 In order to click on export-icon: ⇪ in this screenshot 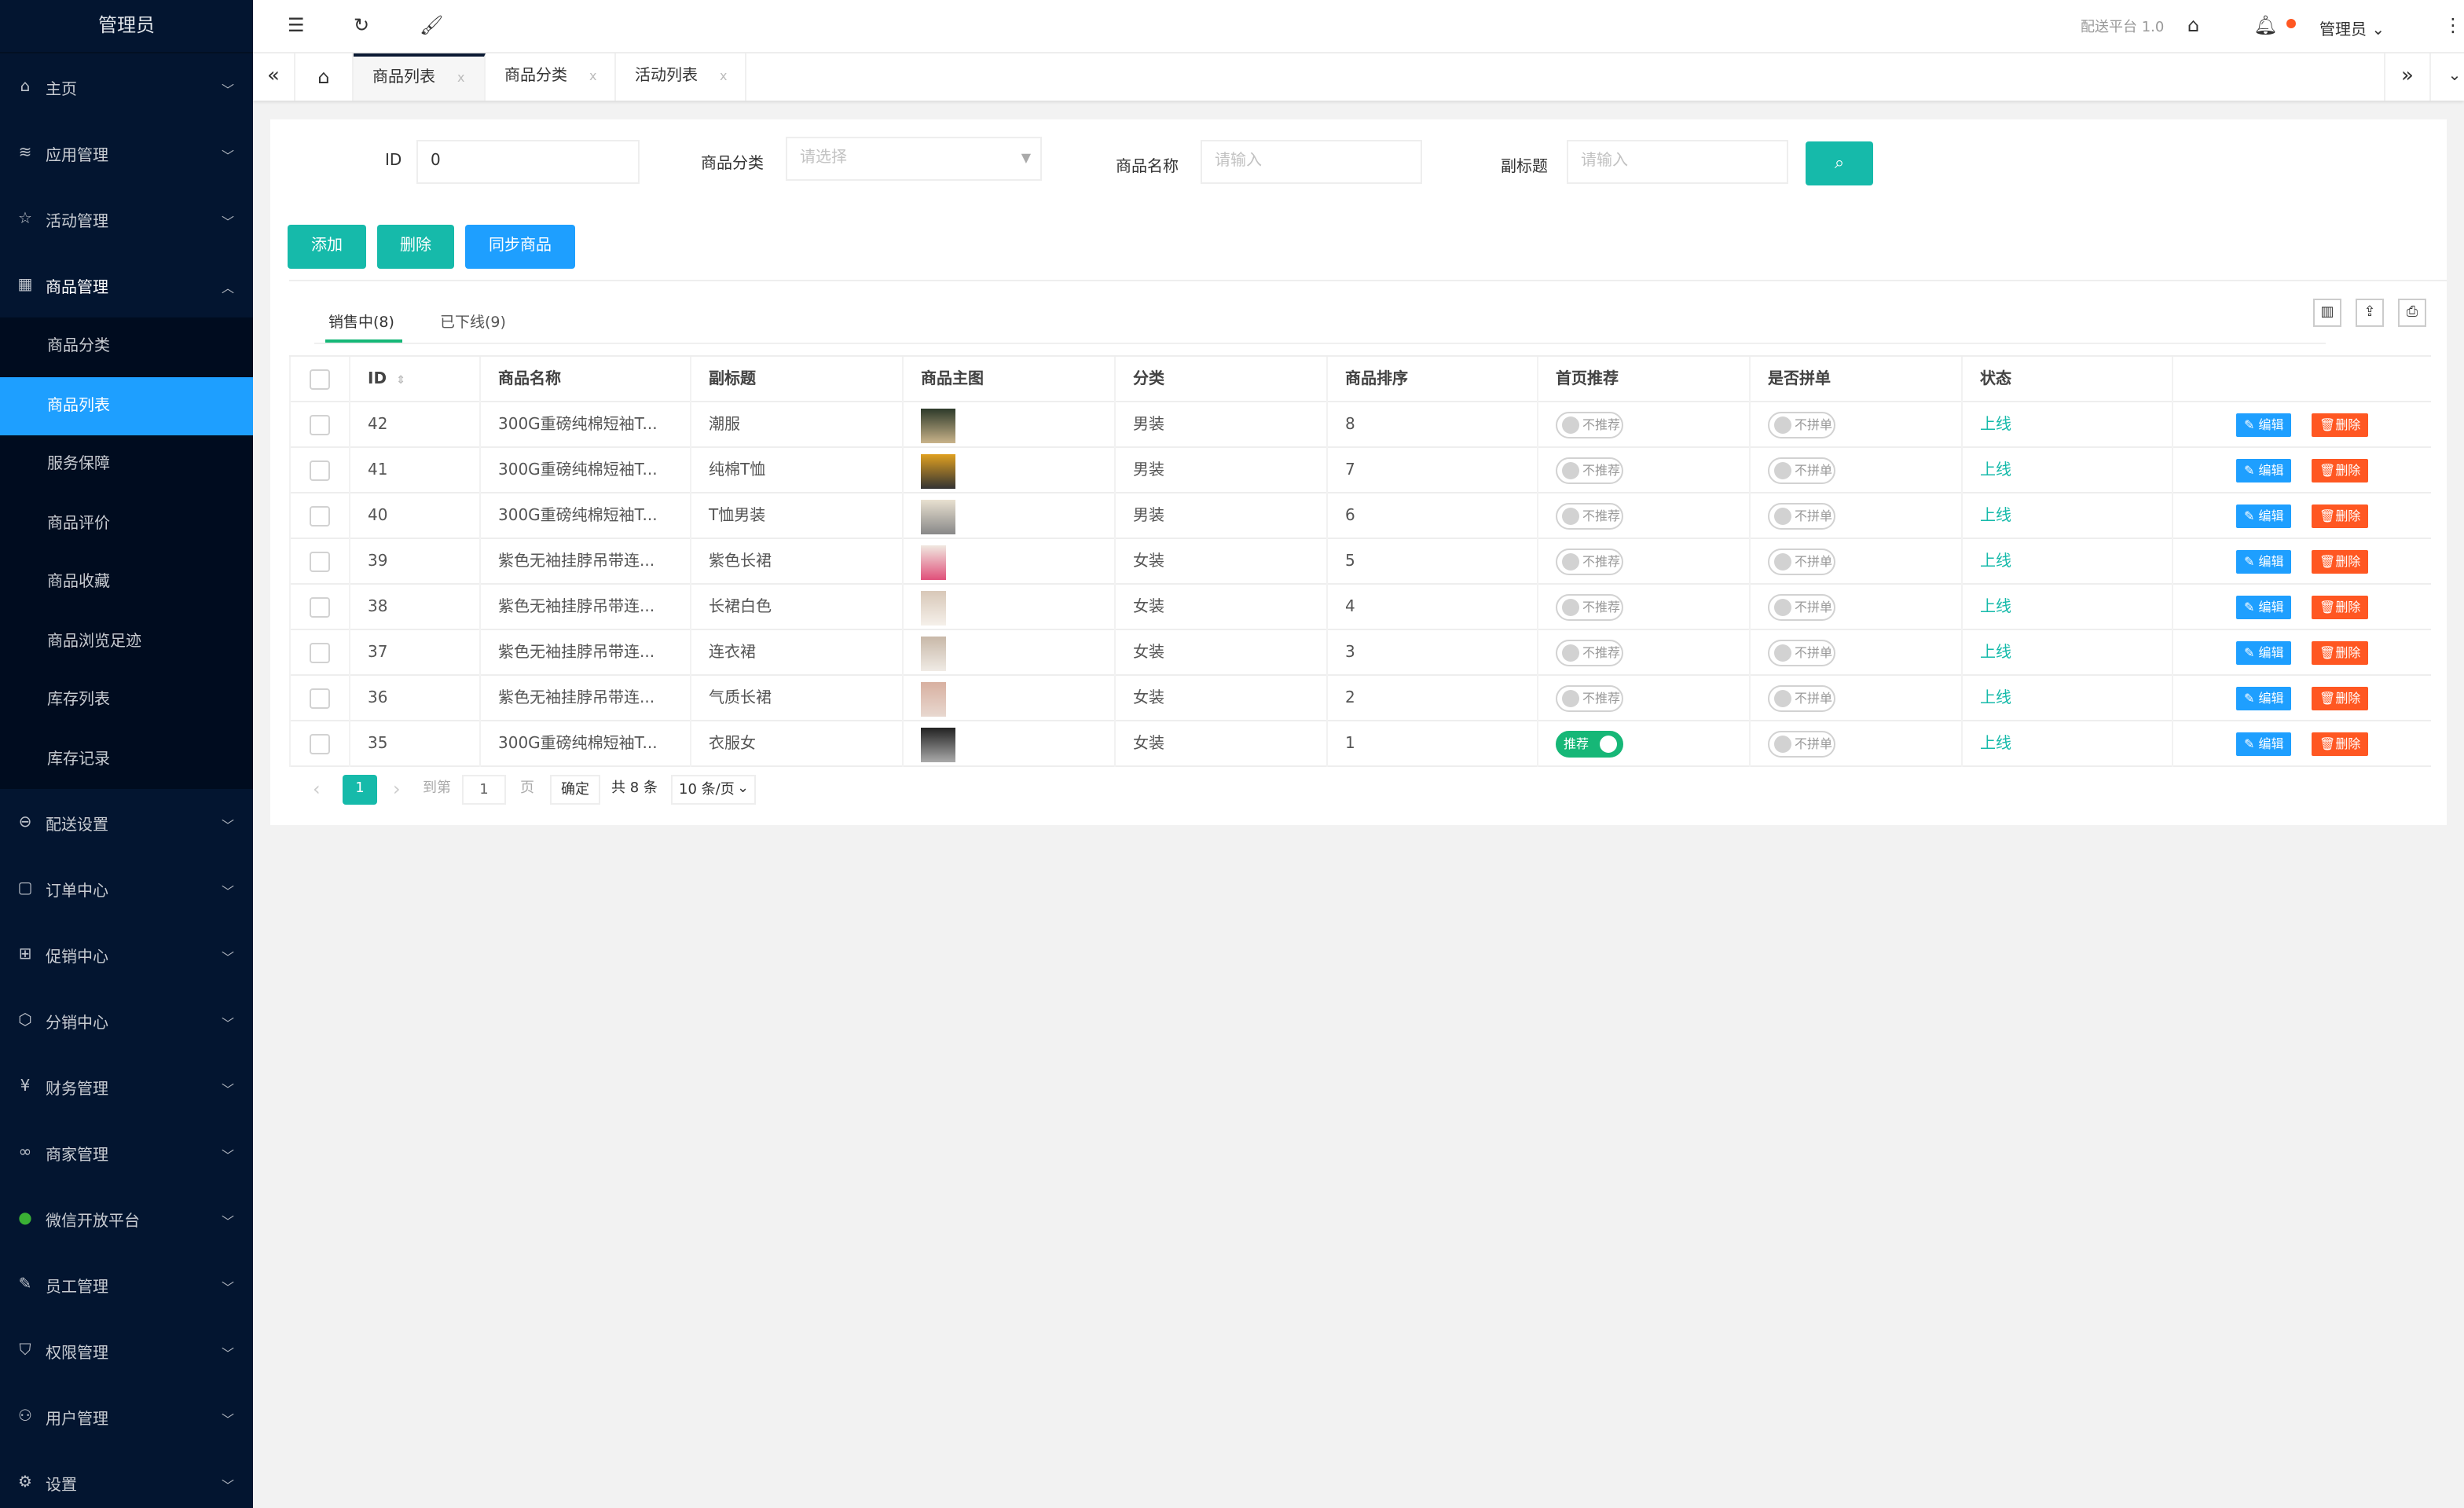, I will do `click(2370, 313)`.